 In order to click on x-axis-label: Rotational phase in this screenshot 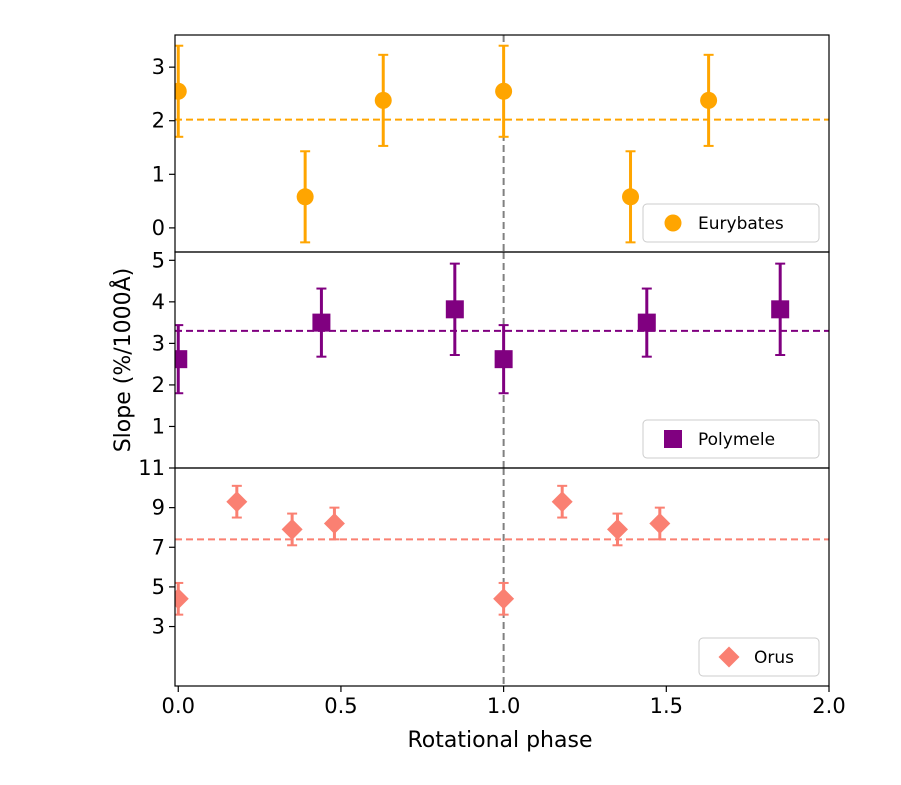, I will do `click(500, 740)`.